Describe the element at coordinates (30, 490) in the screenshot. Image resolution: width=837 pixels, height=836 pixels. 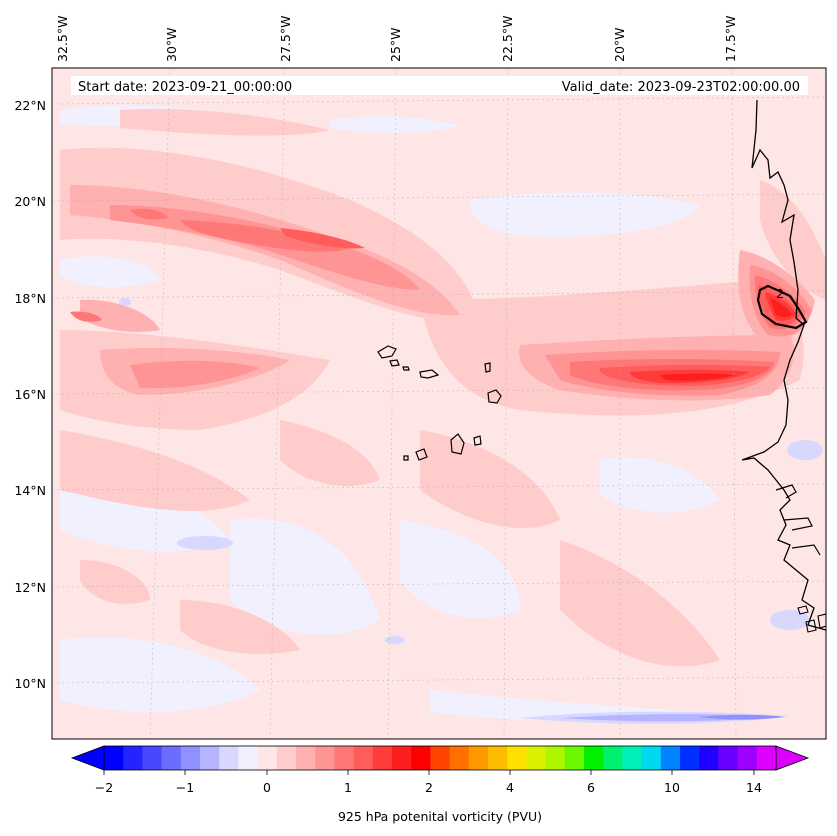
I see `lat-label: 14°N` at that location.